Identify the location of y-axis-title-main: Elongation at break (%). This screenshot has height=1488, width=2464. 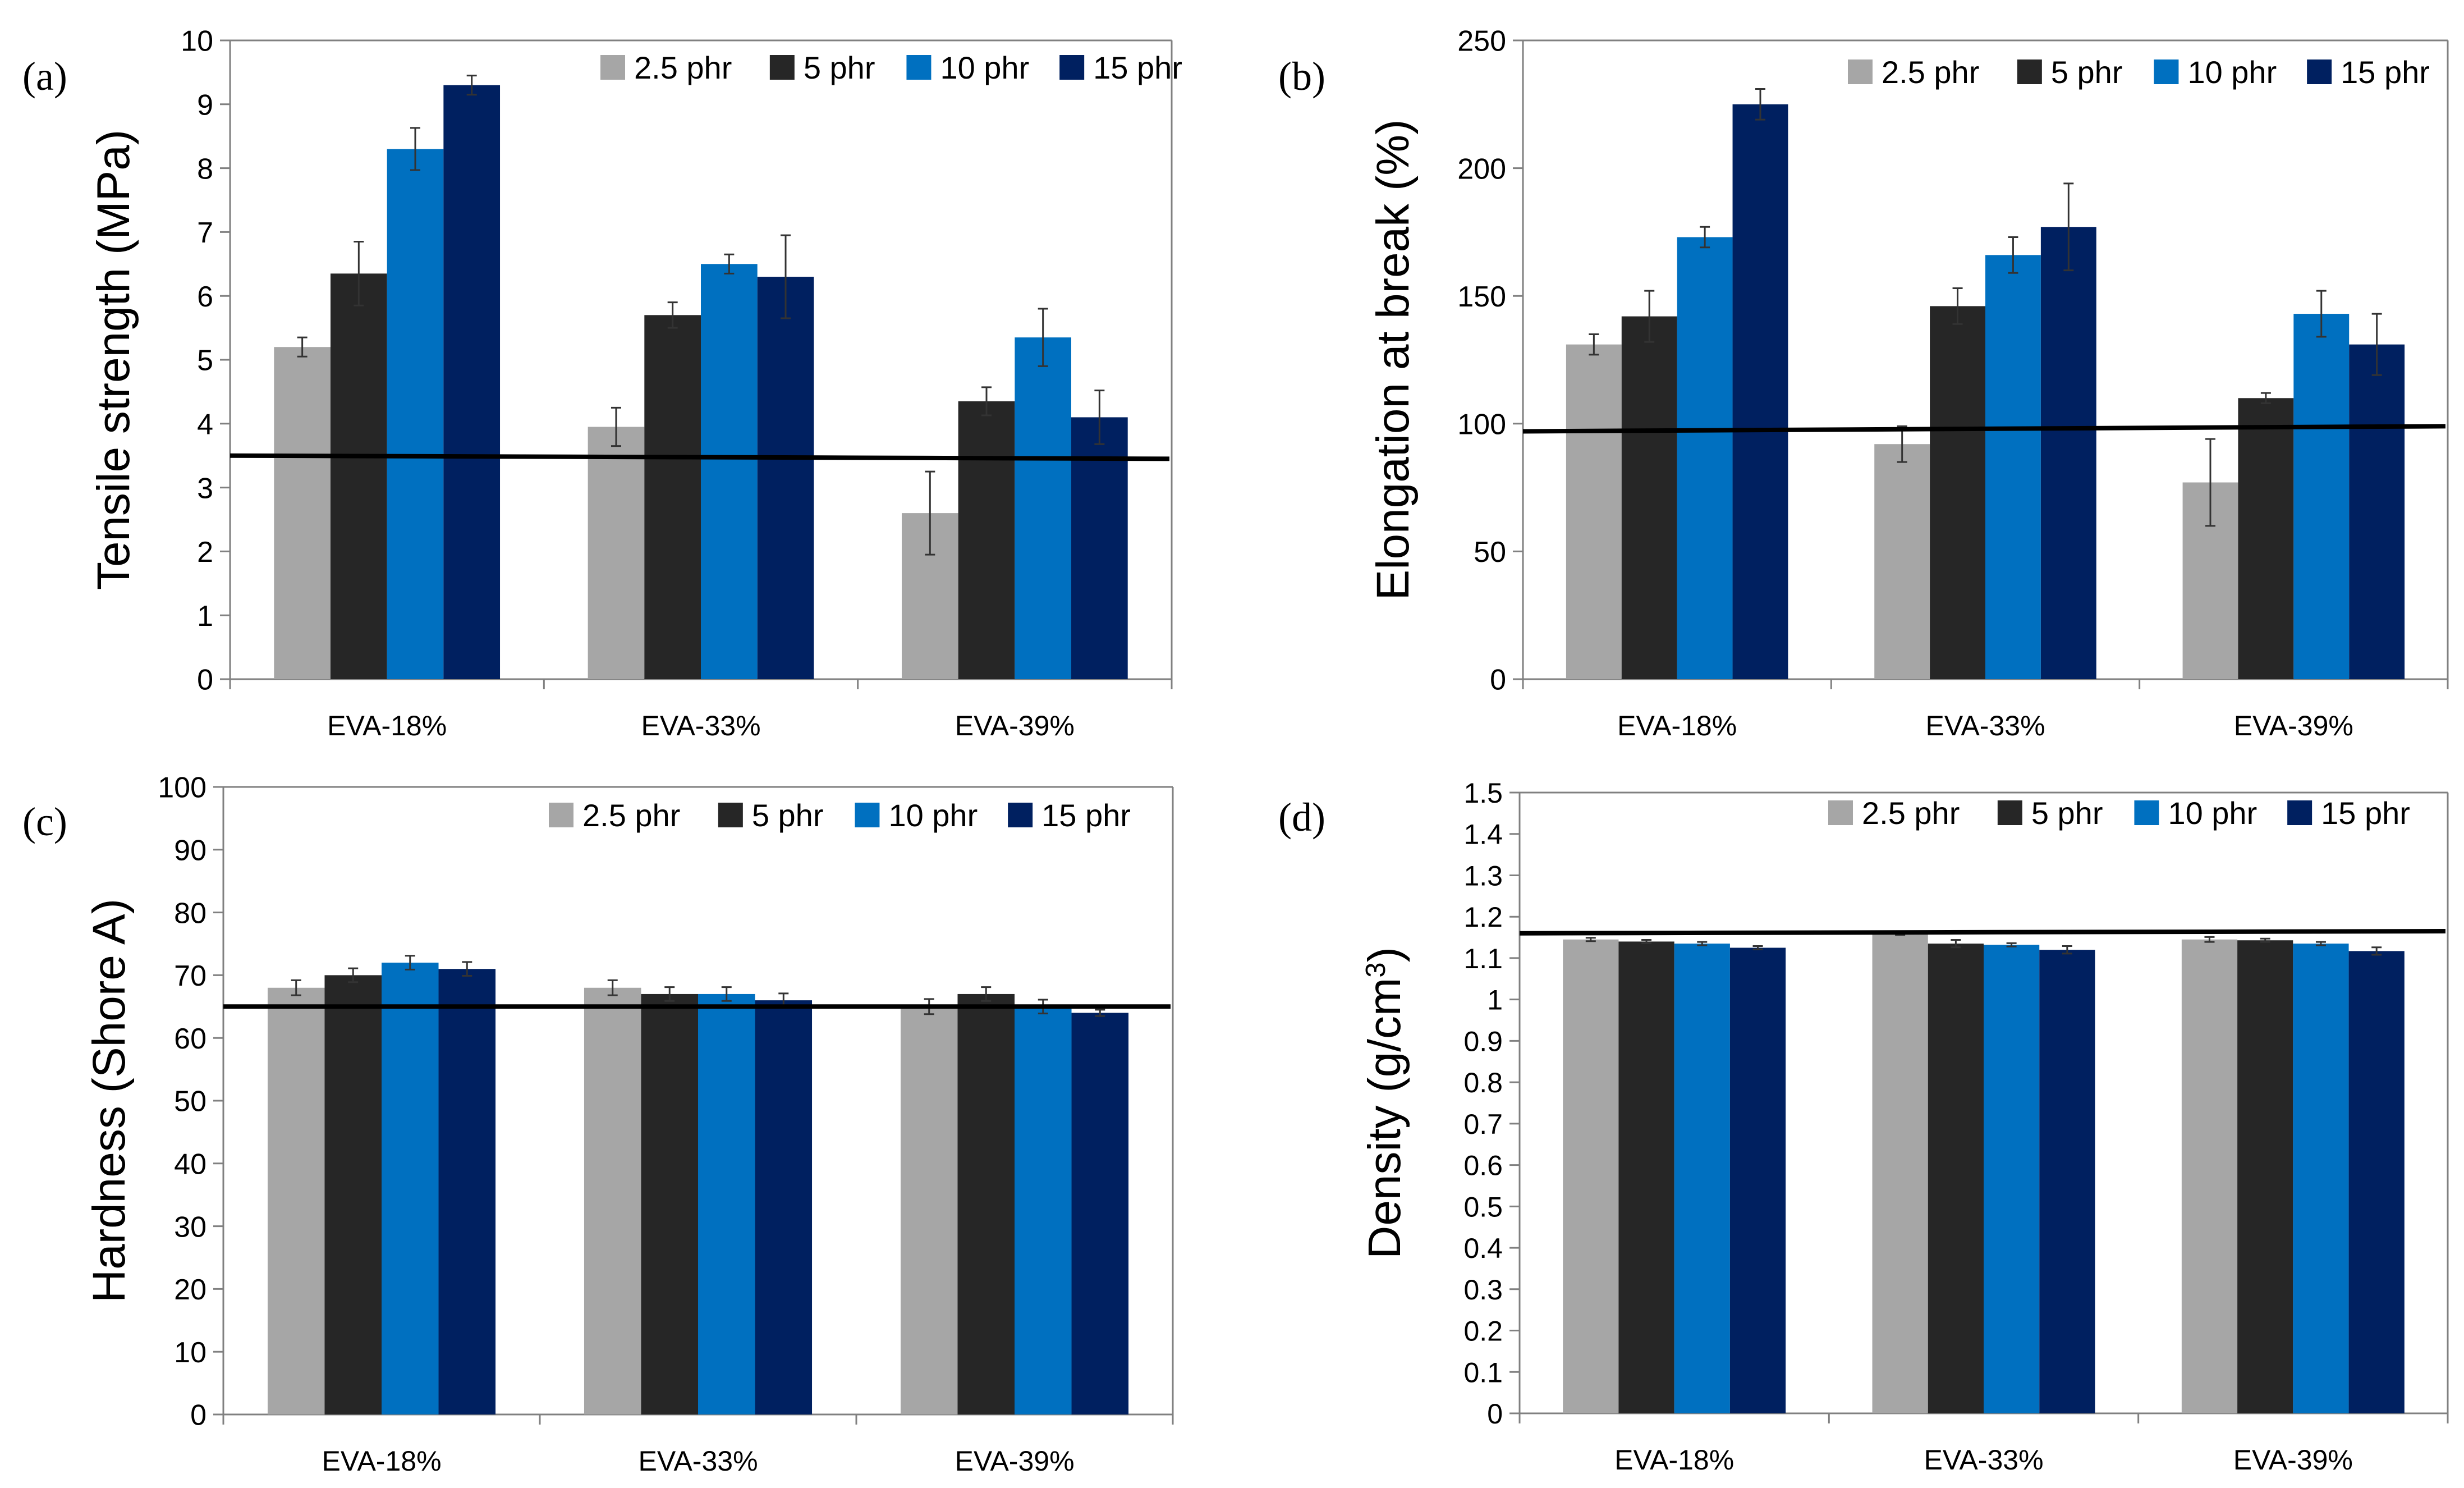
(1393, 360).